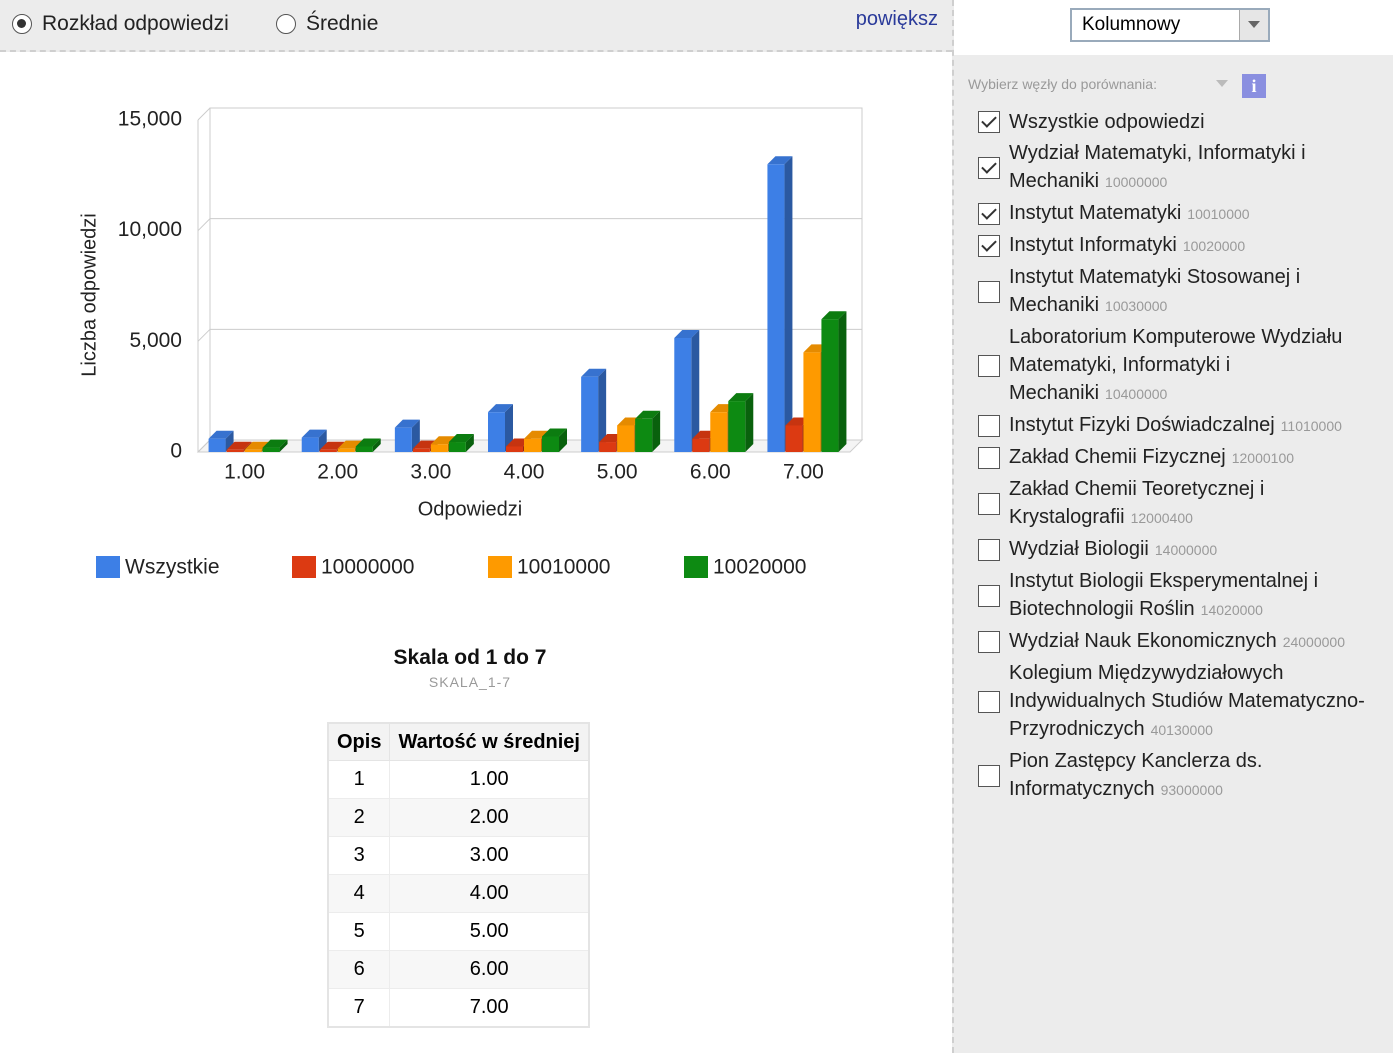  Describe the element at coordinates (1143, 641) in the screenshot. I see `node-name: Wydział Nauk Ekonomicznych` at that location.